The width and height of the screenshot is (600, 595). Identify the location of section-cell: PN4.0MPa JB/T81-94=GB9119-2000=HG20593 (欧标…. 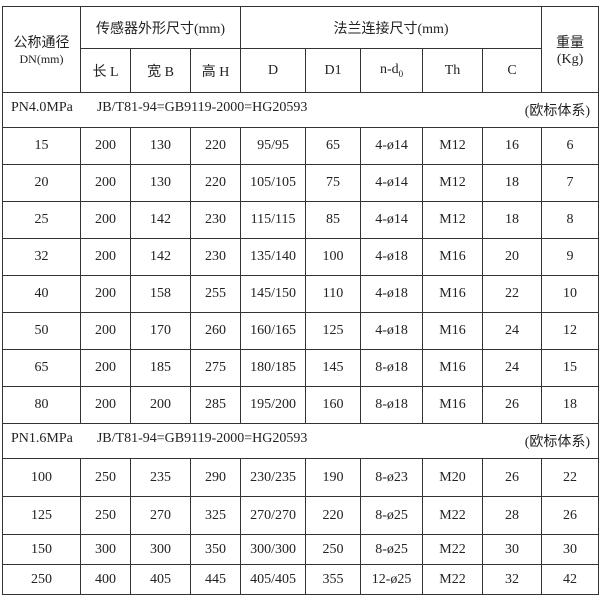
(300, 110).